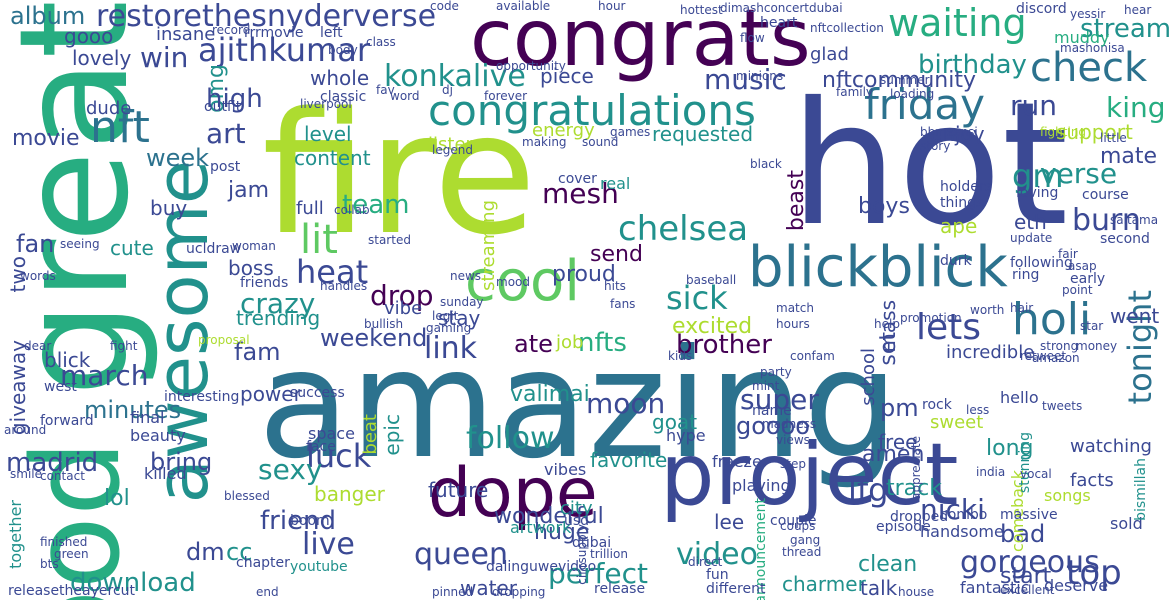 This screenshot has height=600, width=1170. I want to click on word-forever: forever, so click(506, 96).